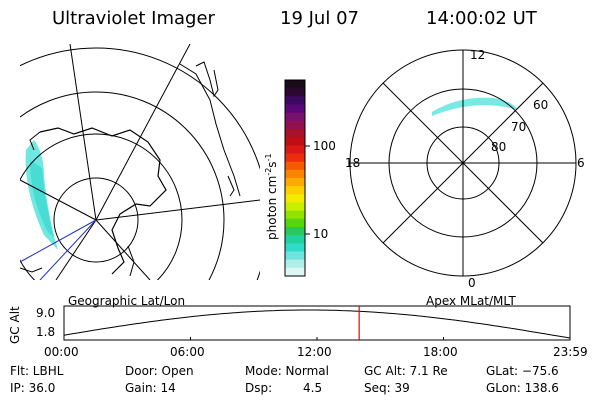 The image size is (600, 400). Describe the element at coordinates (499, 147) in the screenshot. I see `mlat-label-80: 80` at that location.